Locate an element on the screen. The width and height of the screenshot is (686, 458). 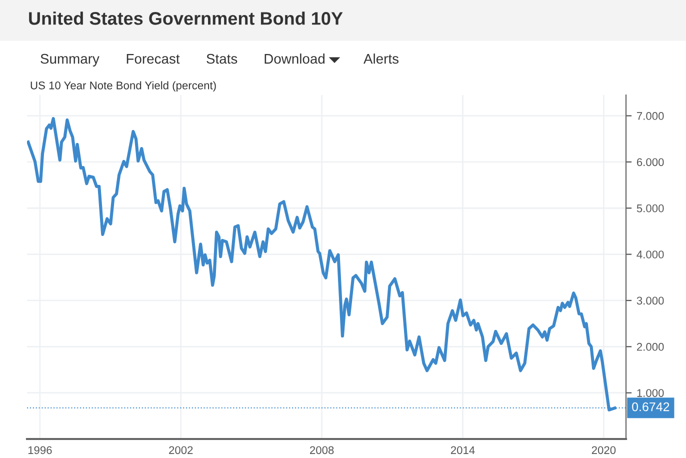
text: Summary is located at coordinates (70, 60).